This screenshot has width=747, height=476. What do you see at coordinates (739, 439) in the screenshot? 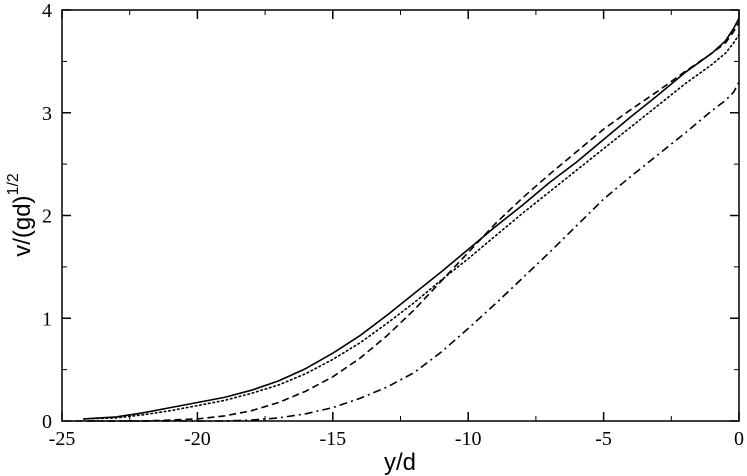
I see `x-tick-label: 0` at bounding box center [739, 439].